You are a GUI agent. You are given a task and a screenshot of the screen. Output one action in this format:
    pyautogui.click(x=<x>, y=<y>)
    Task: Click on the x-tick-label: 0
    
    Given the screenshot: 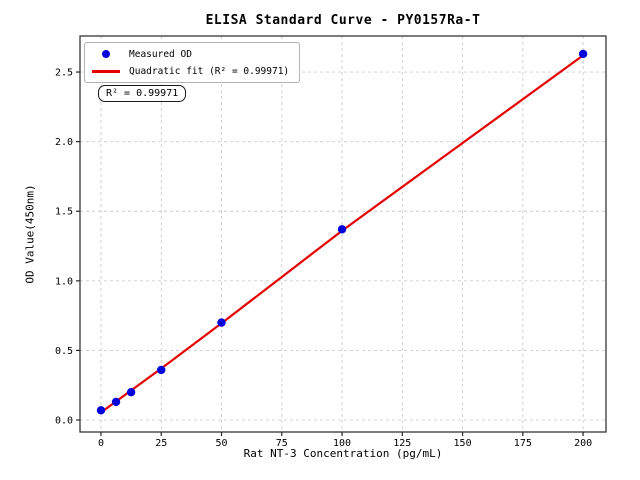 What is the action you would take?
    pyautogui.click(x=101, y=443)
    